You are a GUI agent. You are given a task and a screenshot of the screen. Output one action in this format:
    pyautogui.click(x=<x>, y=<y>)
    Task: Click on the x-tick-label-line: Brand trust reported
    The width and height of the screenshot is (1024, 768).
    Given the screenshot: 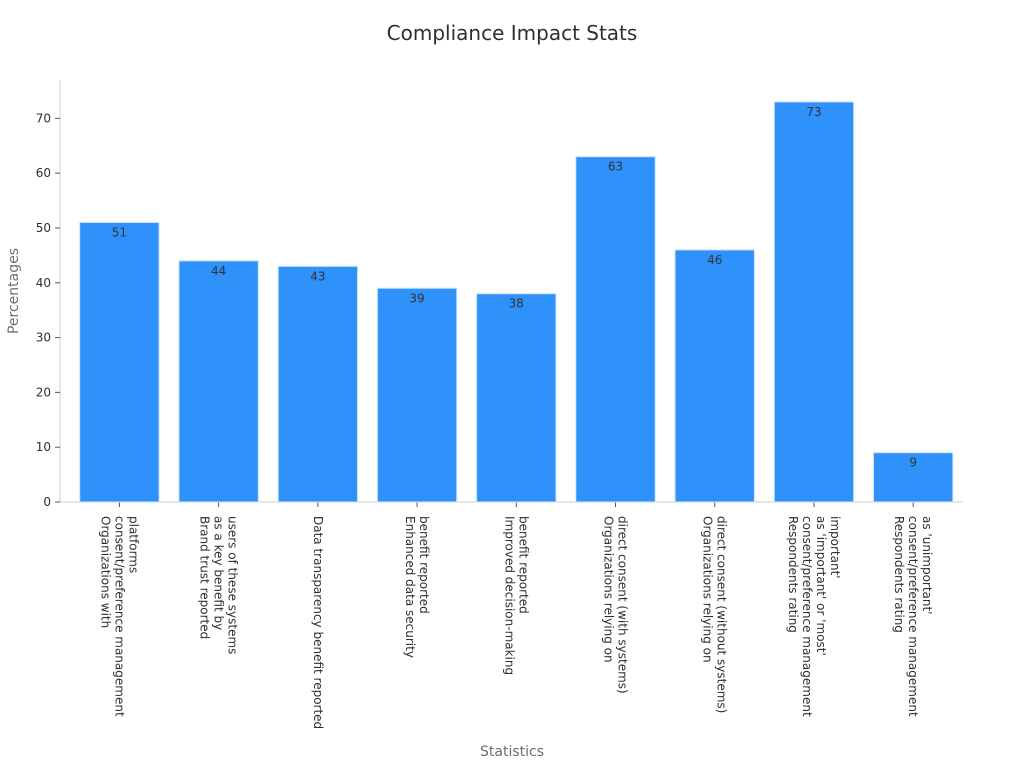 What is the action you would take?
    pyautogui.click(x=205, y=577)
    